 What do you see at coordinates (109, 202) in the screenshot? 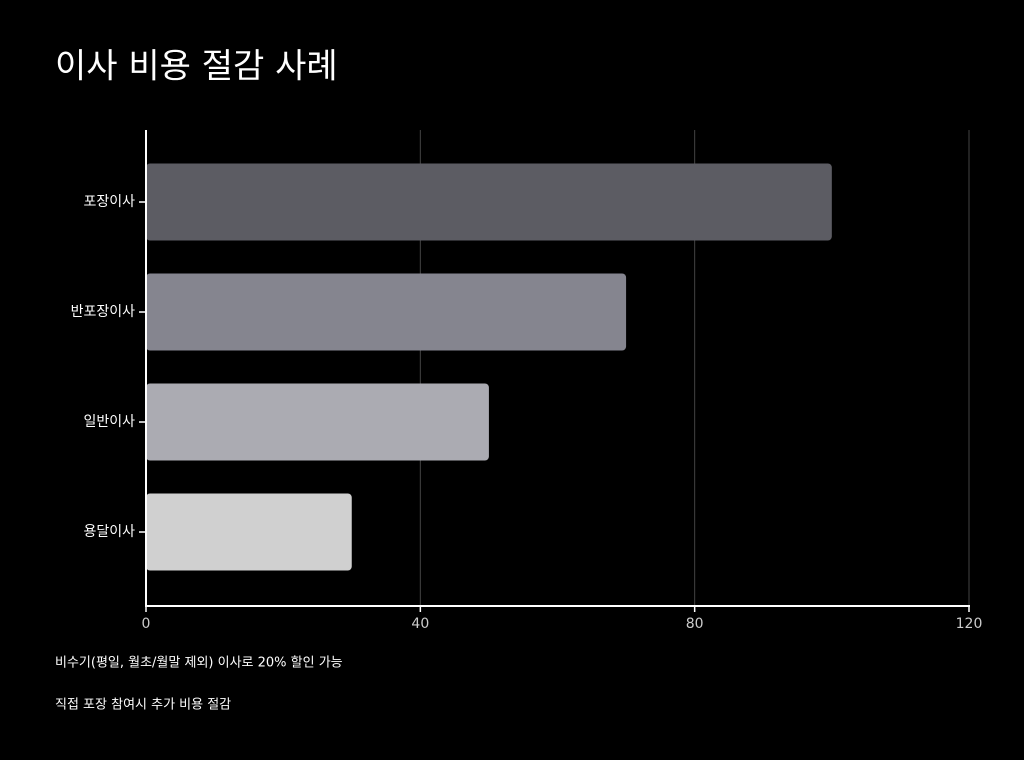
I see `y-tick-label: 포장이사` at bounding box center [109, 202].